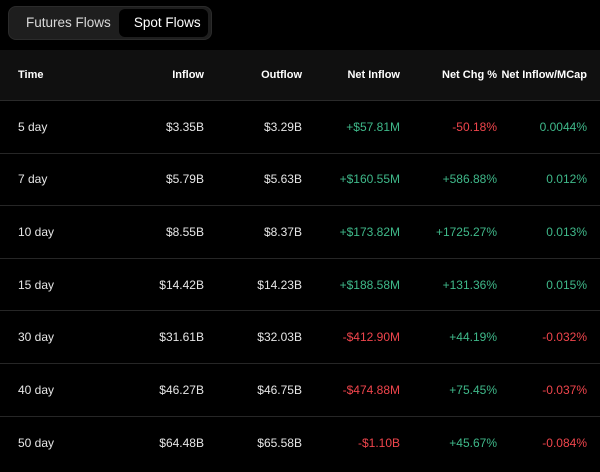 The image size is (600, 472). I want to click on column-header-time: Time, so click(31, 75).